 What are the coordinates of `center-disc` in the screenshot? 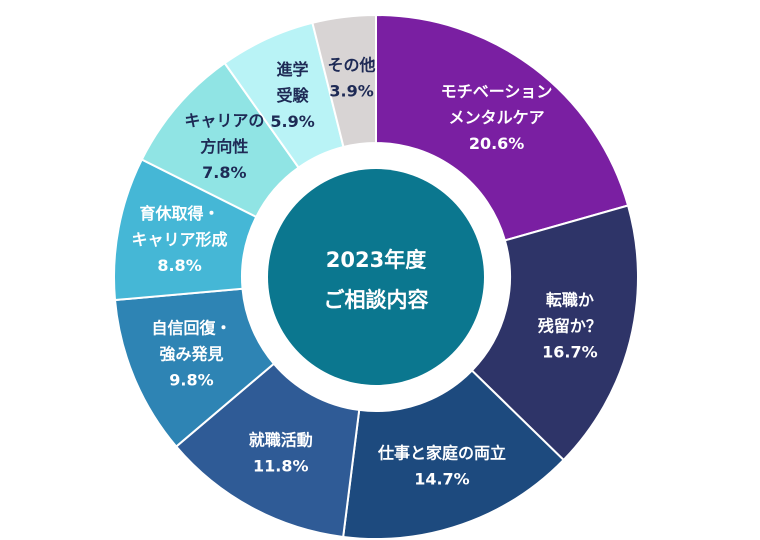 It's located at (376, 277).